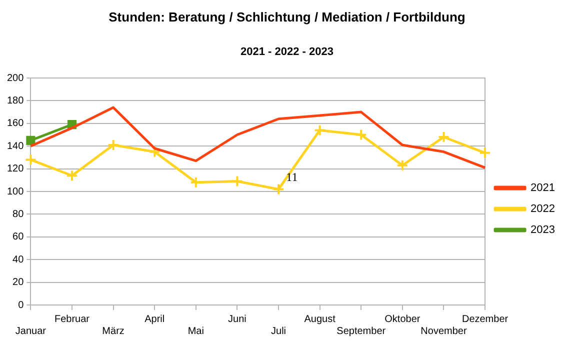  I want to click on legend-label: 2021, so click(543, 188).